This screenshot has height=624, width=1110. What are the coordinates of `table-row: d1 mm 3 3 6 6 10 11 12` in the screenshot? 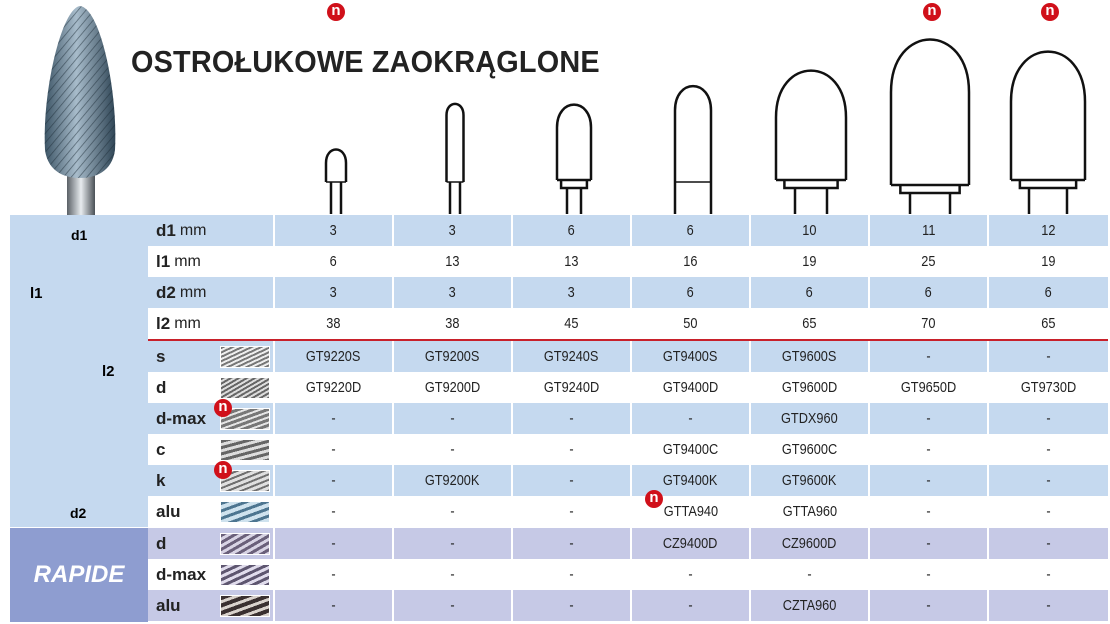 It's located at (628, 230).